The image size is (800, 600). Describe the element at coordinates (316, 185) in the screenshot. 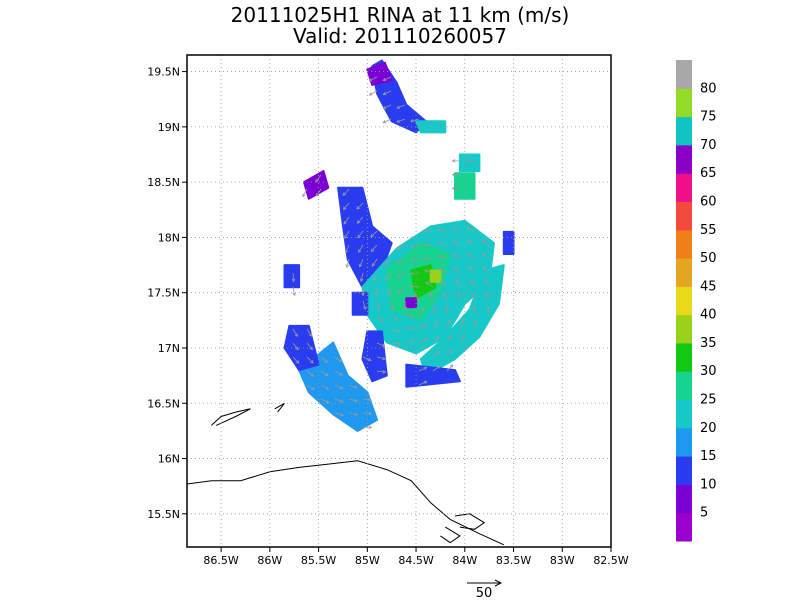

I see `region-nw-dot` at that location.